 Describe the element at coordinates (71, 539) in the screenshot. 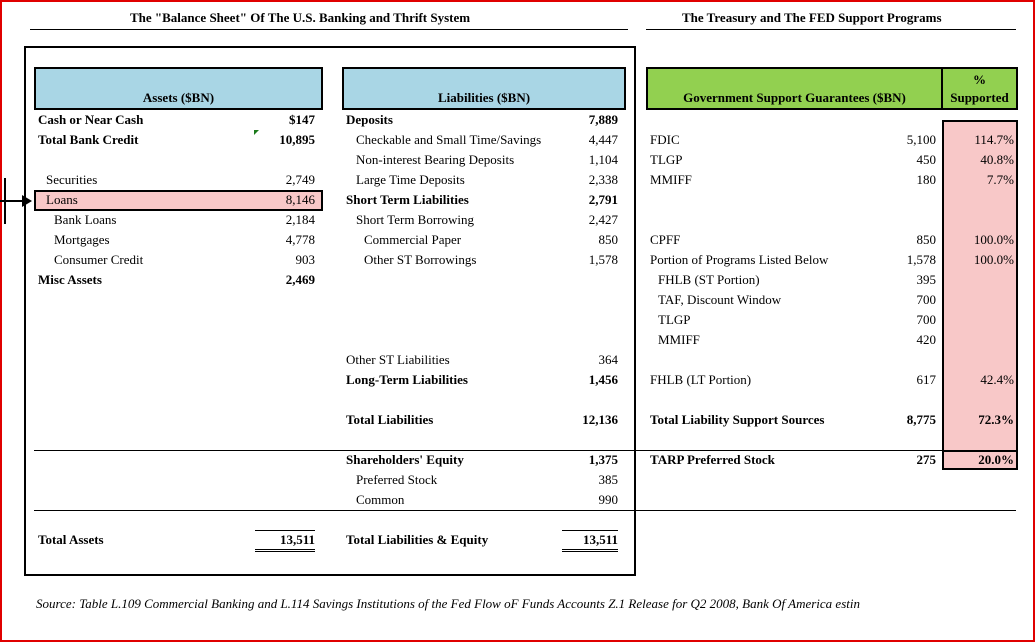

I see `total-assets-label: Total Assets` at that location.